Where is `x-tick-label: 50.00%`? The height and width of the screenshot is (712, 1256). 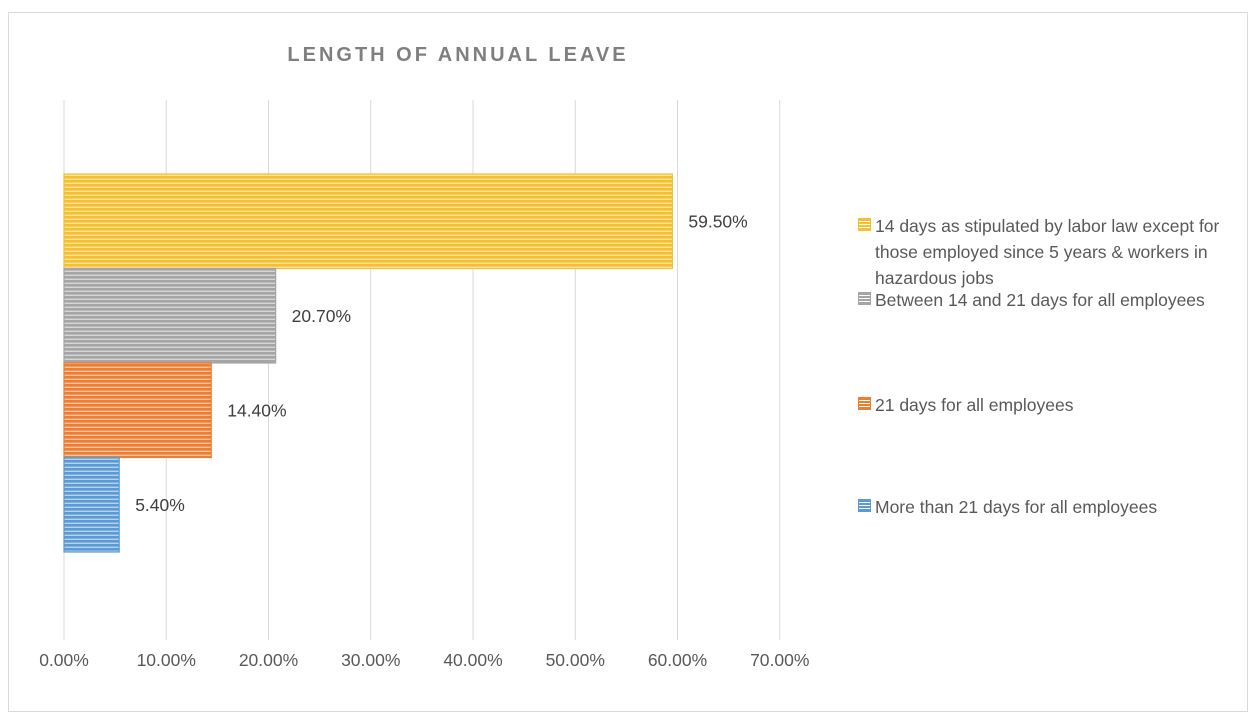
x-tick-label: 50.00% is located at coordinates (575, 660).